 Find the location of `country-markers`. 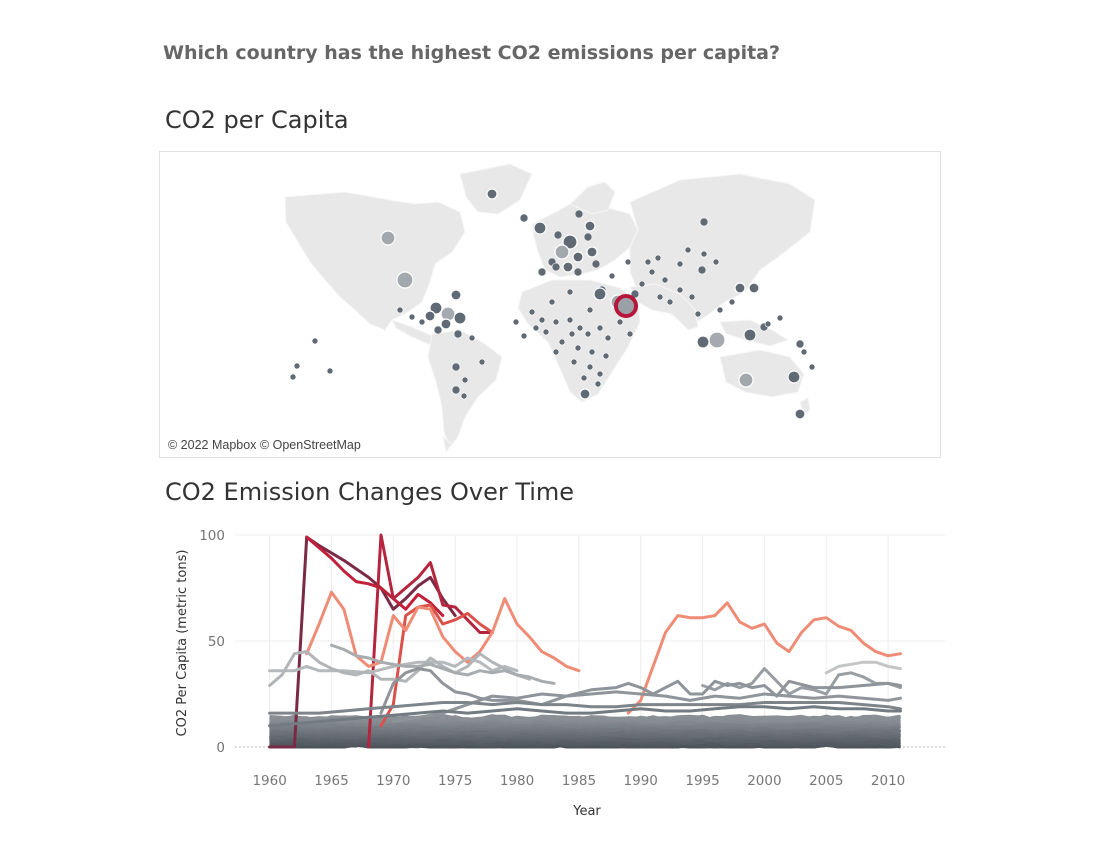

country-markers is located at coordinates (552, 304).